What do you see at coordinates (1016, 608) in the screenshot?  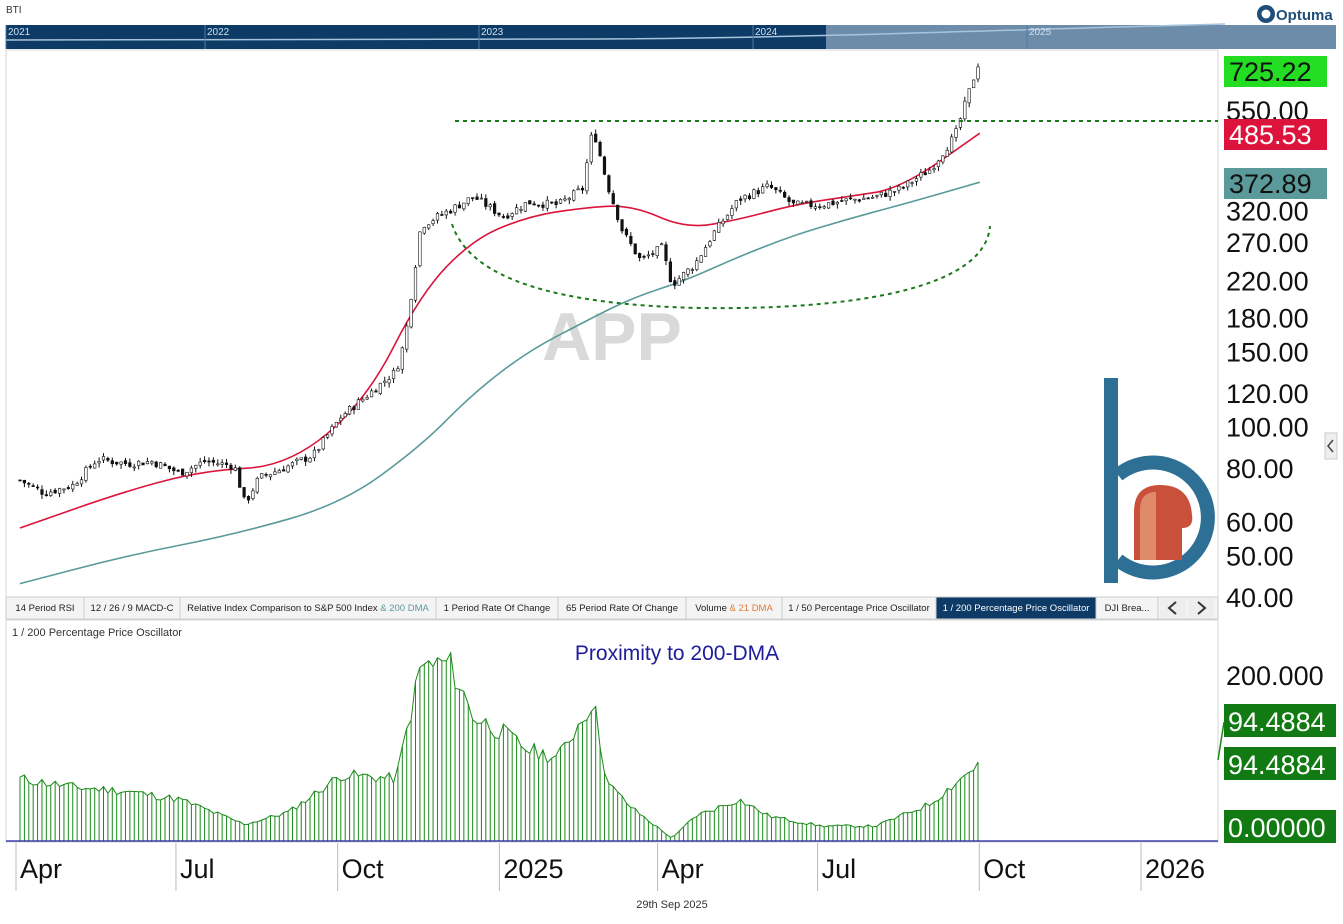 I see `indicator-tab: 1 / 200 Percentage Price Oscillator` at bounding box center [1016, 608].